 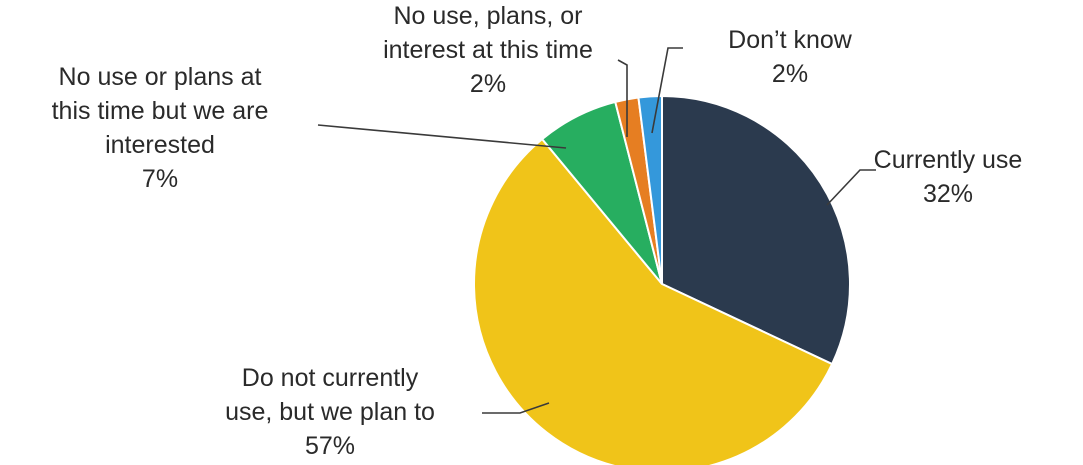 What do you see at coordinates (488, 16) in the screenshot?
I see `slice-category-label: No use, plans, or` at bounding box center [488, 16].